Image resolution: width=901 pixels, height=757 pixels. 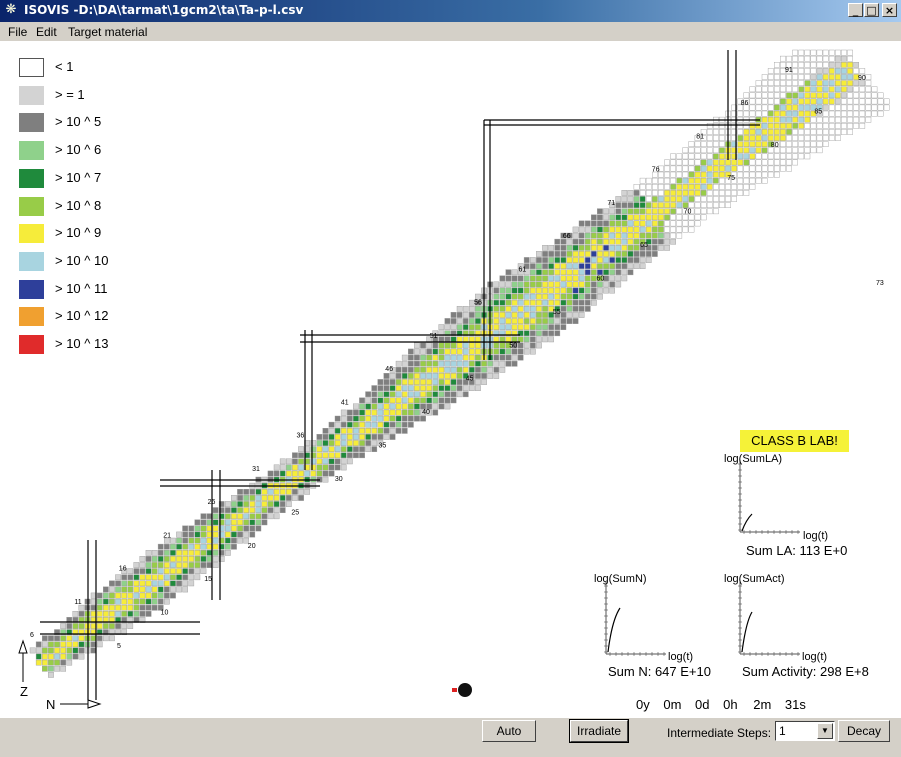 What do you see at coordinates (805, 731) in the screenshot?
I see `intermediate-steps-select: 1 ▼` at bounding box center [805, 731].